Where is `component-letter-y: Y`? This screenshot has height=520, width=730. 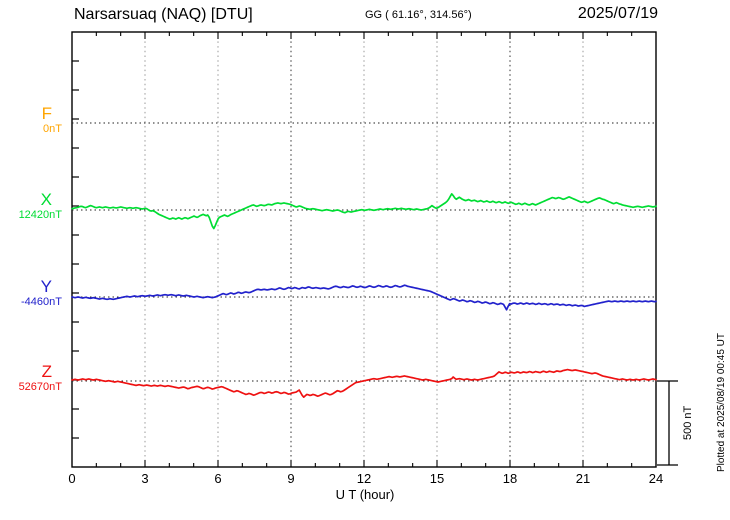 component-letter-y: Y is located at coordinates (46, 286).